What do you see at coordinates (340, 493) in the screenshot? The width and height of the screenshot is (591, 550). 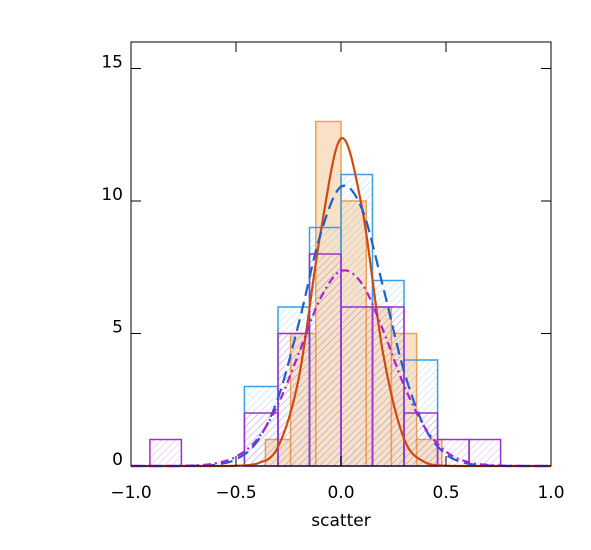 I see `x-tick-label: 0.0` at bounding box center [340, 493].